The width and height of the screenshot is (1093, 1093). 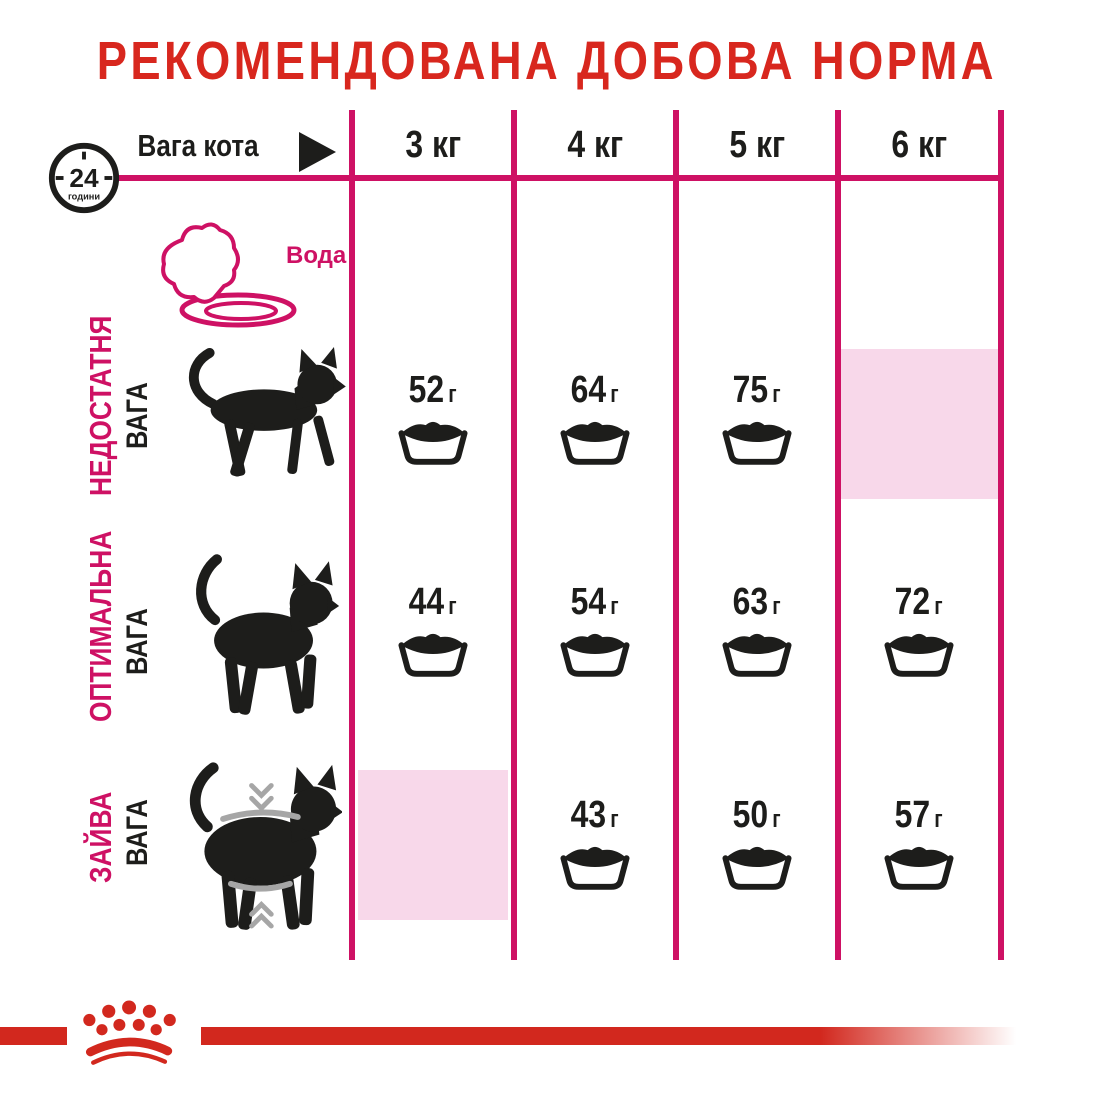 What do you see at coordinates (317, 152) in the screenshot?
I see `right-arrow-icon` at bounding box center [317, 152].